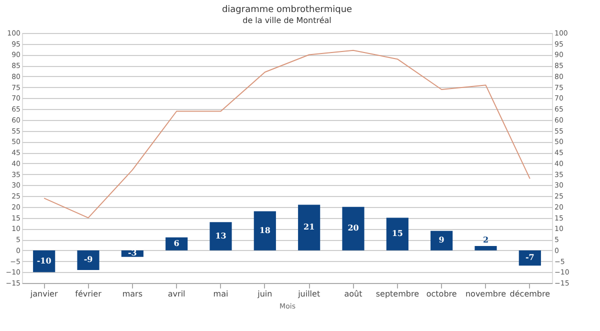  I want to click on x-tick-label: février, so click(88, 294).